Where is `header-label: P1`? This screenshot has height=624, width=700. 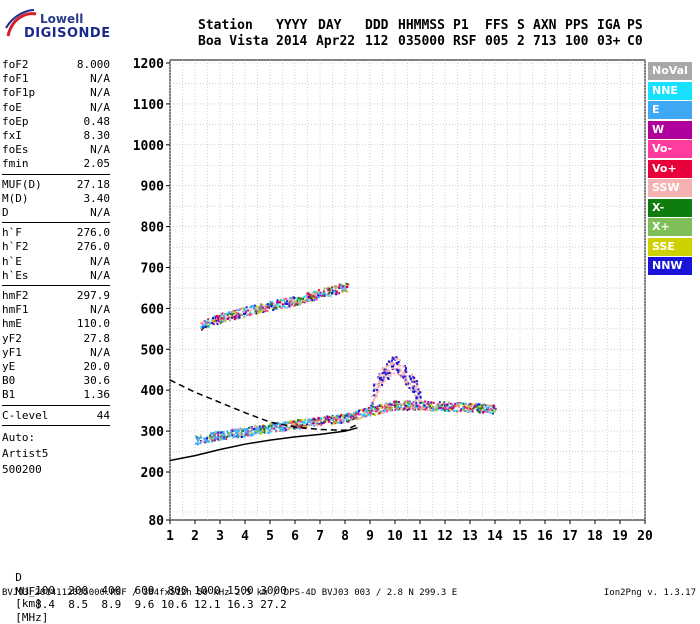 header-label: P1 is located at coordinates (461, 25).